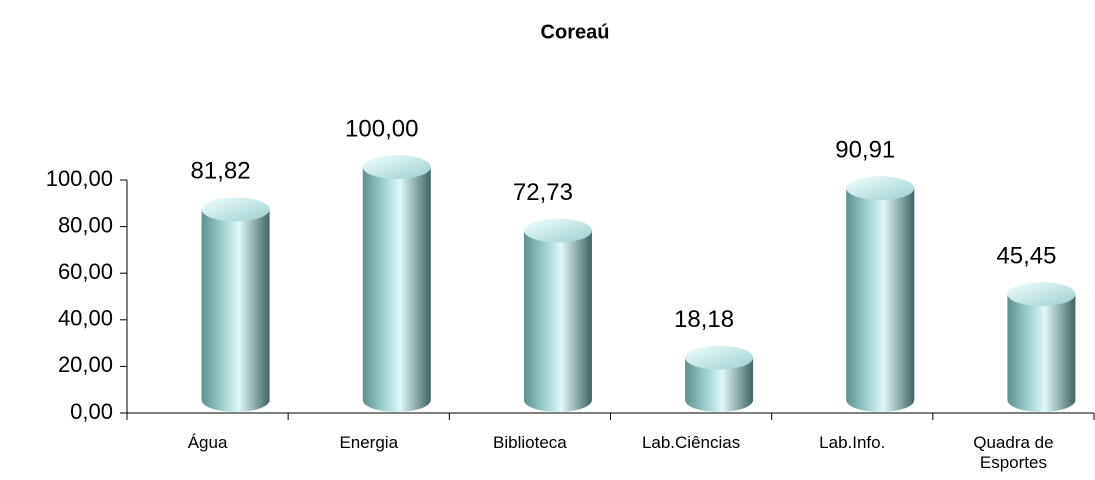  I want to click on x-tick-label: Biblioteca, so click(530, 442).